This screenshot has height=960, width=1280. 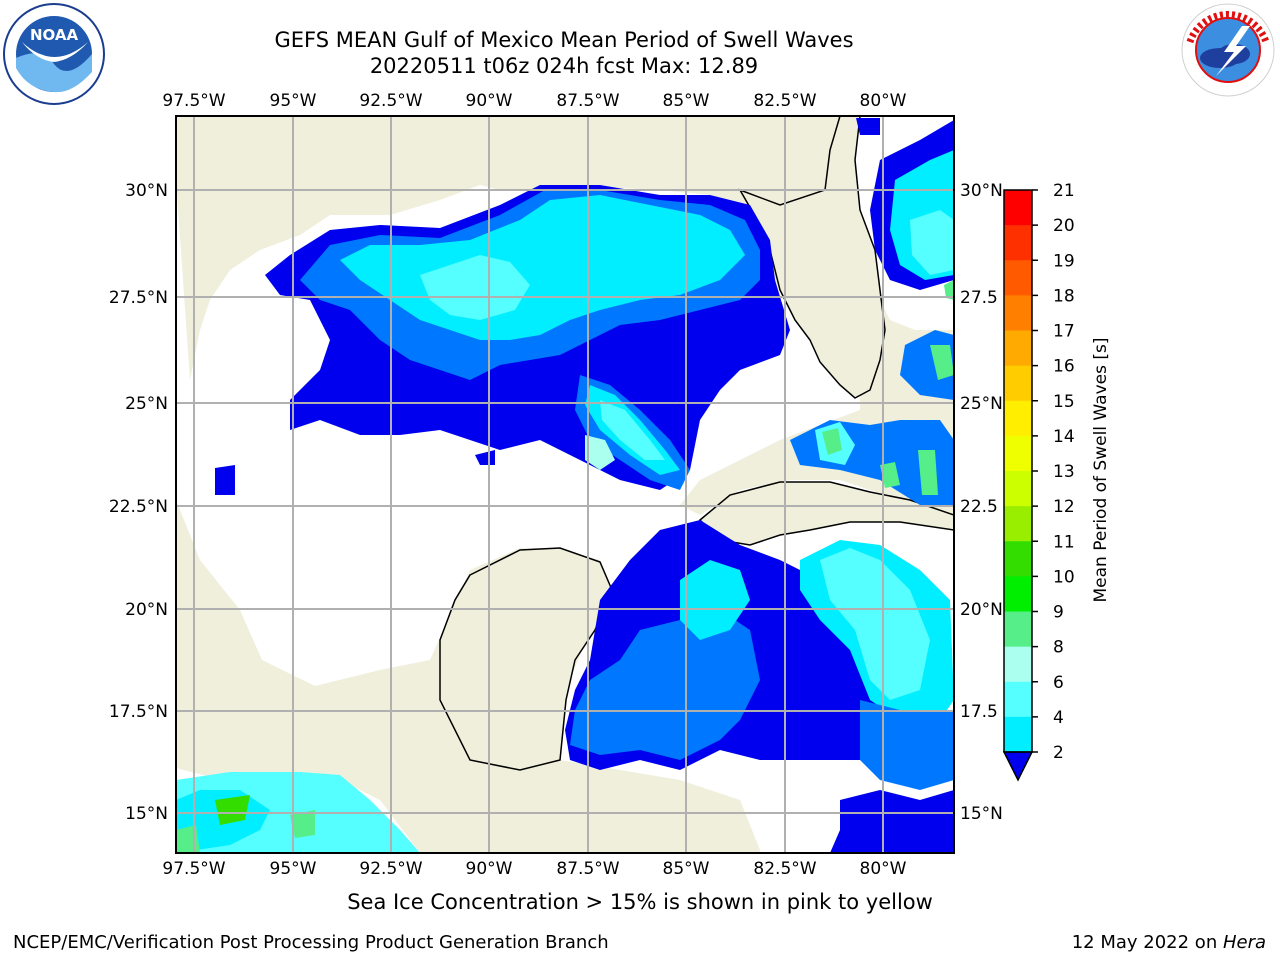 I want to click on colorbar-tick-label: 14, so click(x=1064, y=437).